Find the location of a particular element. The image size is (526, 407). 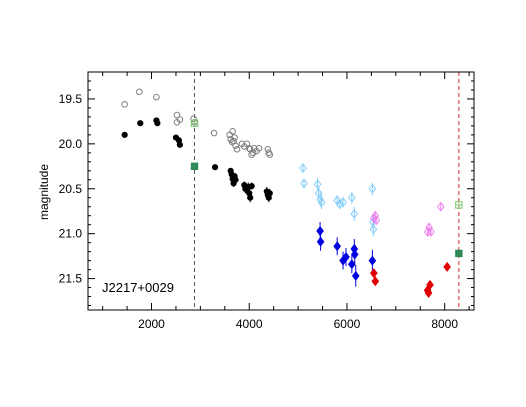

y-tick-label: 20.0 is located at coordinates (71, 144).